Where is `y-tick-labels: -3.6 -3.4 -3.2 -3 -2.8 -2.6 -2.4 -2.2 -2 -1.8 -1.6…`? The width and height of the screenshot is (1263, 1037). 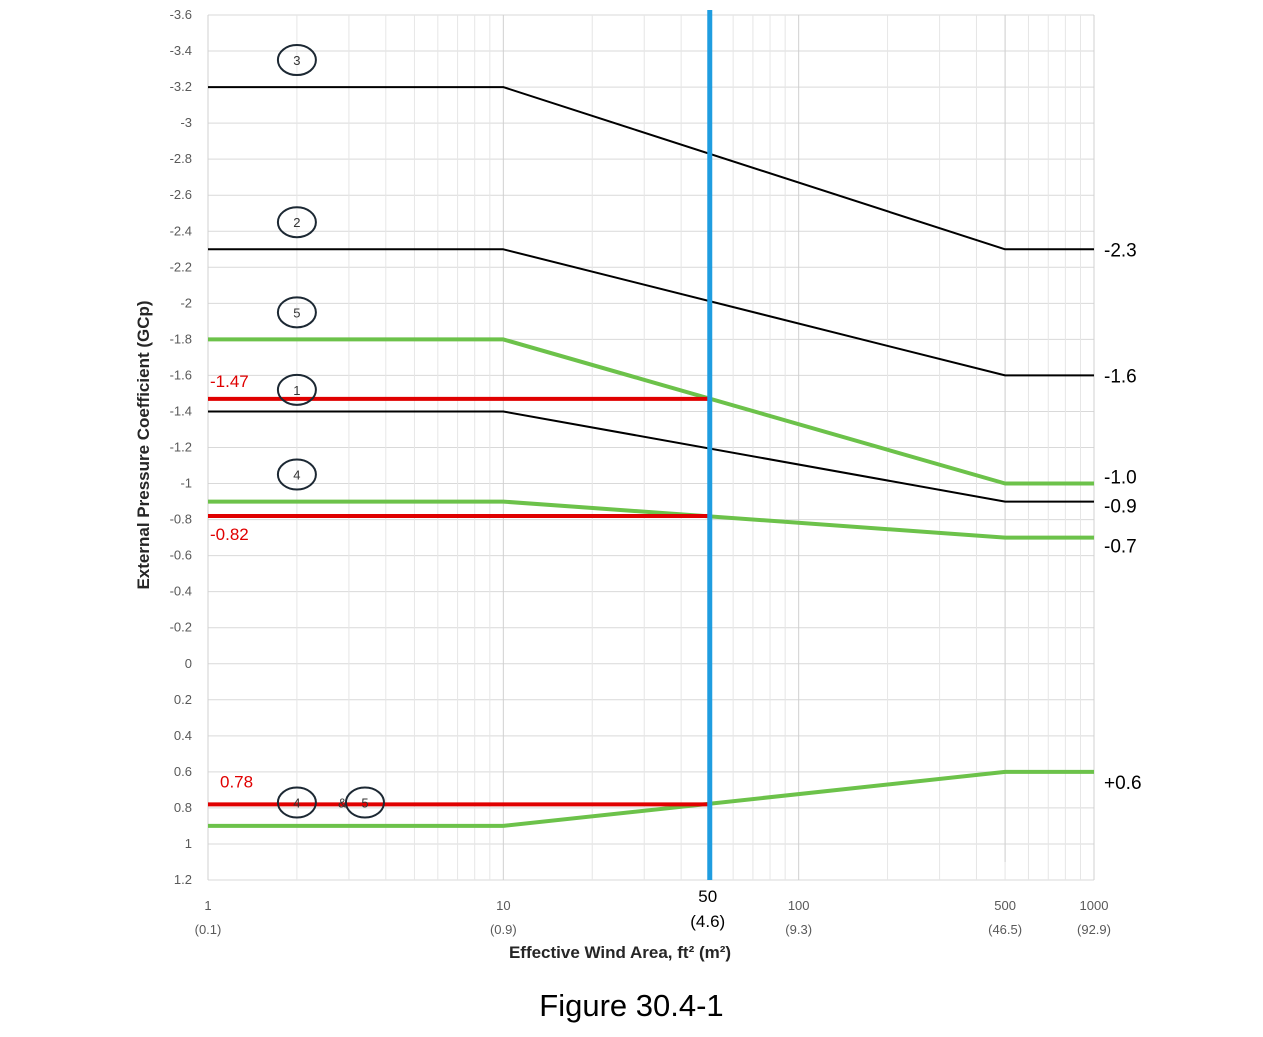 y-tick-labels: -3.6 -3.4 -3.2 -3 -2.8 -2.6 -2.4 -2.2 -2 -1.8 -1.6… is located at coordinates (181, 447).